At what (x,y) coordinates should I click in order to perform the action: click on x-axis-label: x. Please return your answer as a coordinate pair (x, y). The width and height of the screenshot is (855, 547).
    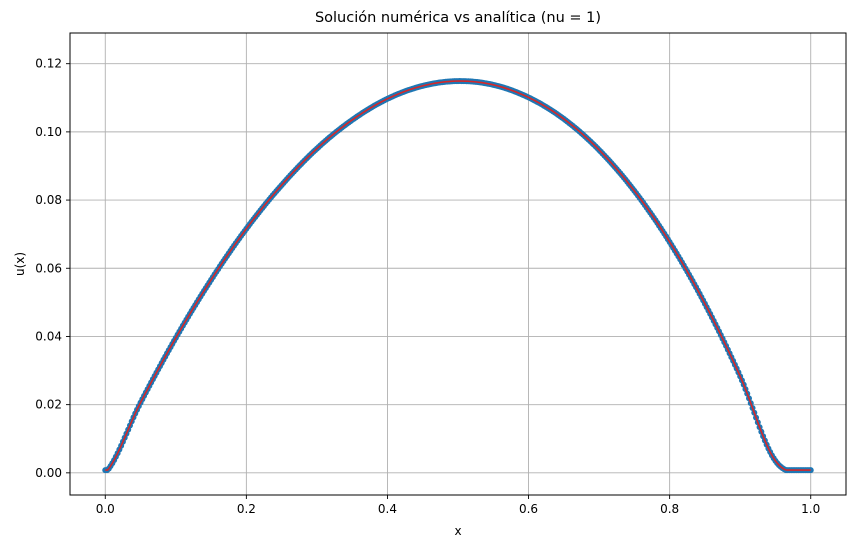
    Looking at the image, I should click on (457, 531).